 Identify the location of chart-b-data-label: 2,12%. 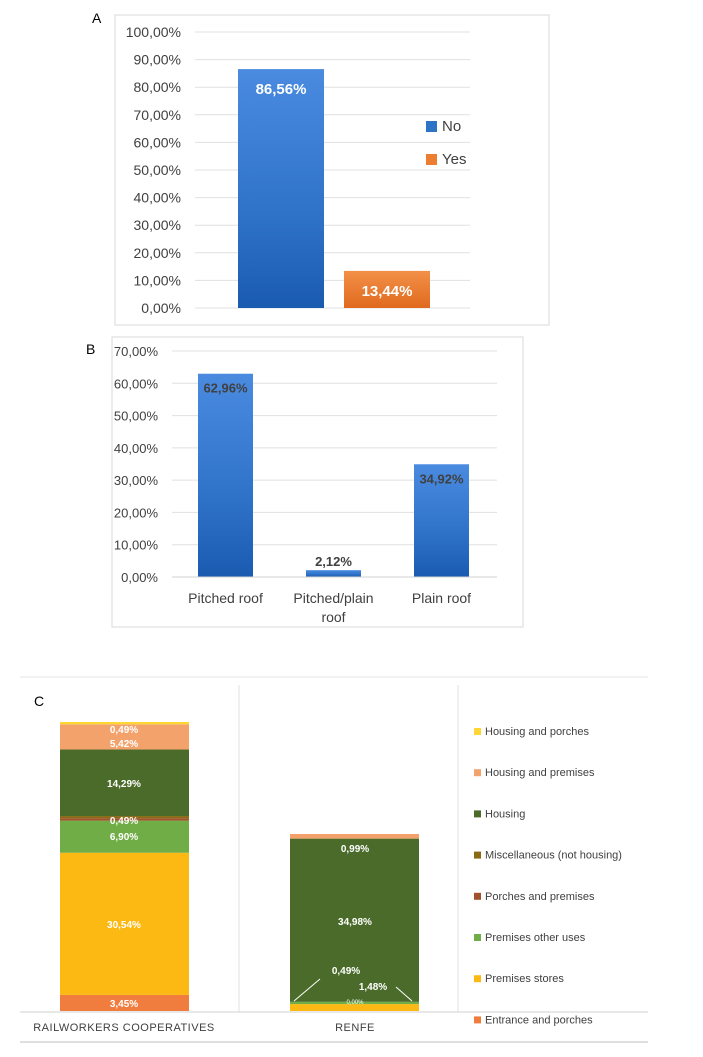
(333, 561).